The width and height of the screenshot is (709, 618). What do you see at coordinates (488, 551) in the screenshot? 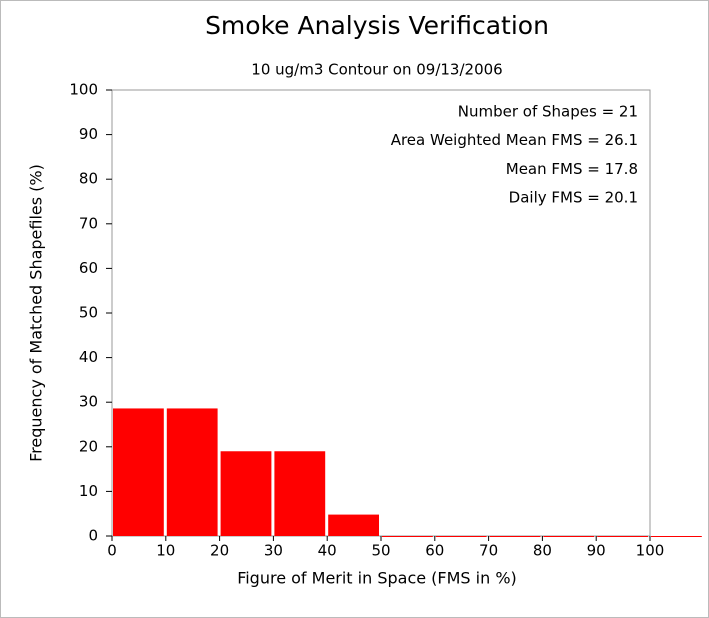
I see `x-tick-label: 70` at bounding box center [488, 551].